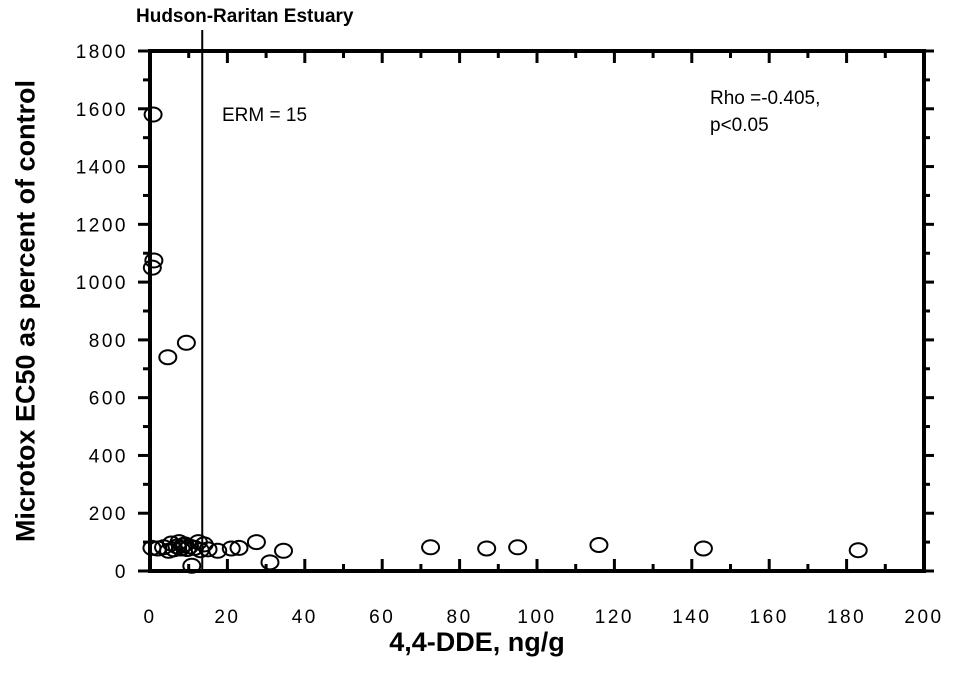  I want to click on chart-title: Hudson-Raritan Estuary, so click(245, 16).